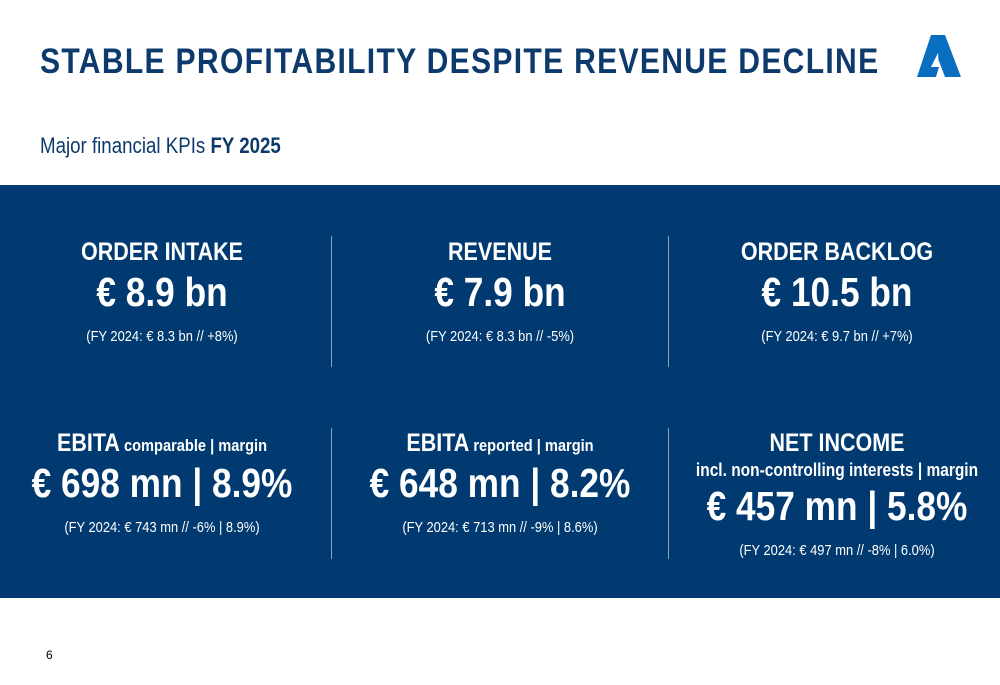  What do you see at coordinates (837, 470) in the screenshot?
I see `kpi-sublabel: incl. non-controlling interests | margin` at bounding box center [837, 470].